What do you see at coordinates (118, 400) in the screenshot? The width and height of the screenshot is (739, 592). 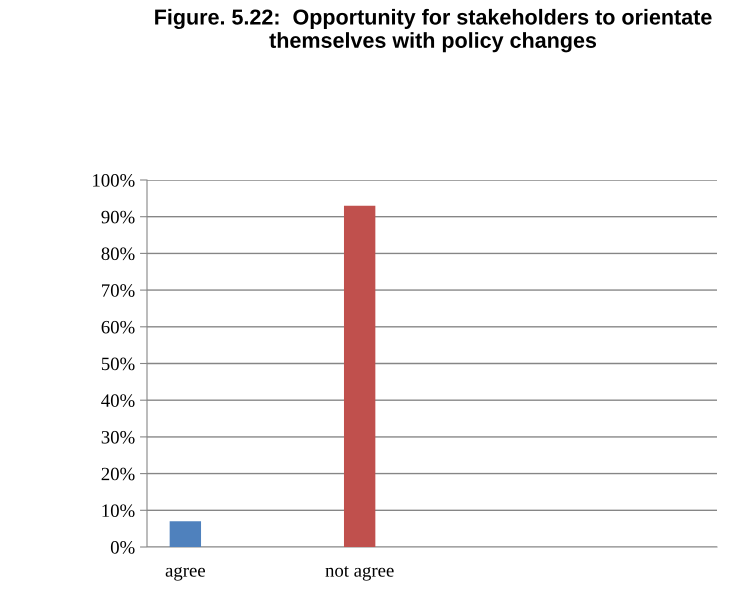 I see `y-tick-label: 40%` at bounding box center [118, 400].